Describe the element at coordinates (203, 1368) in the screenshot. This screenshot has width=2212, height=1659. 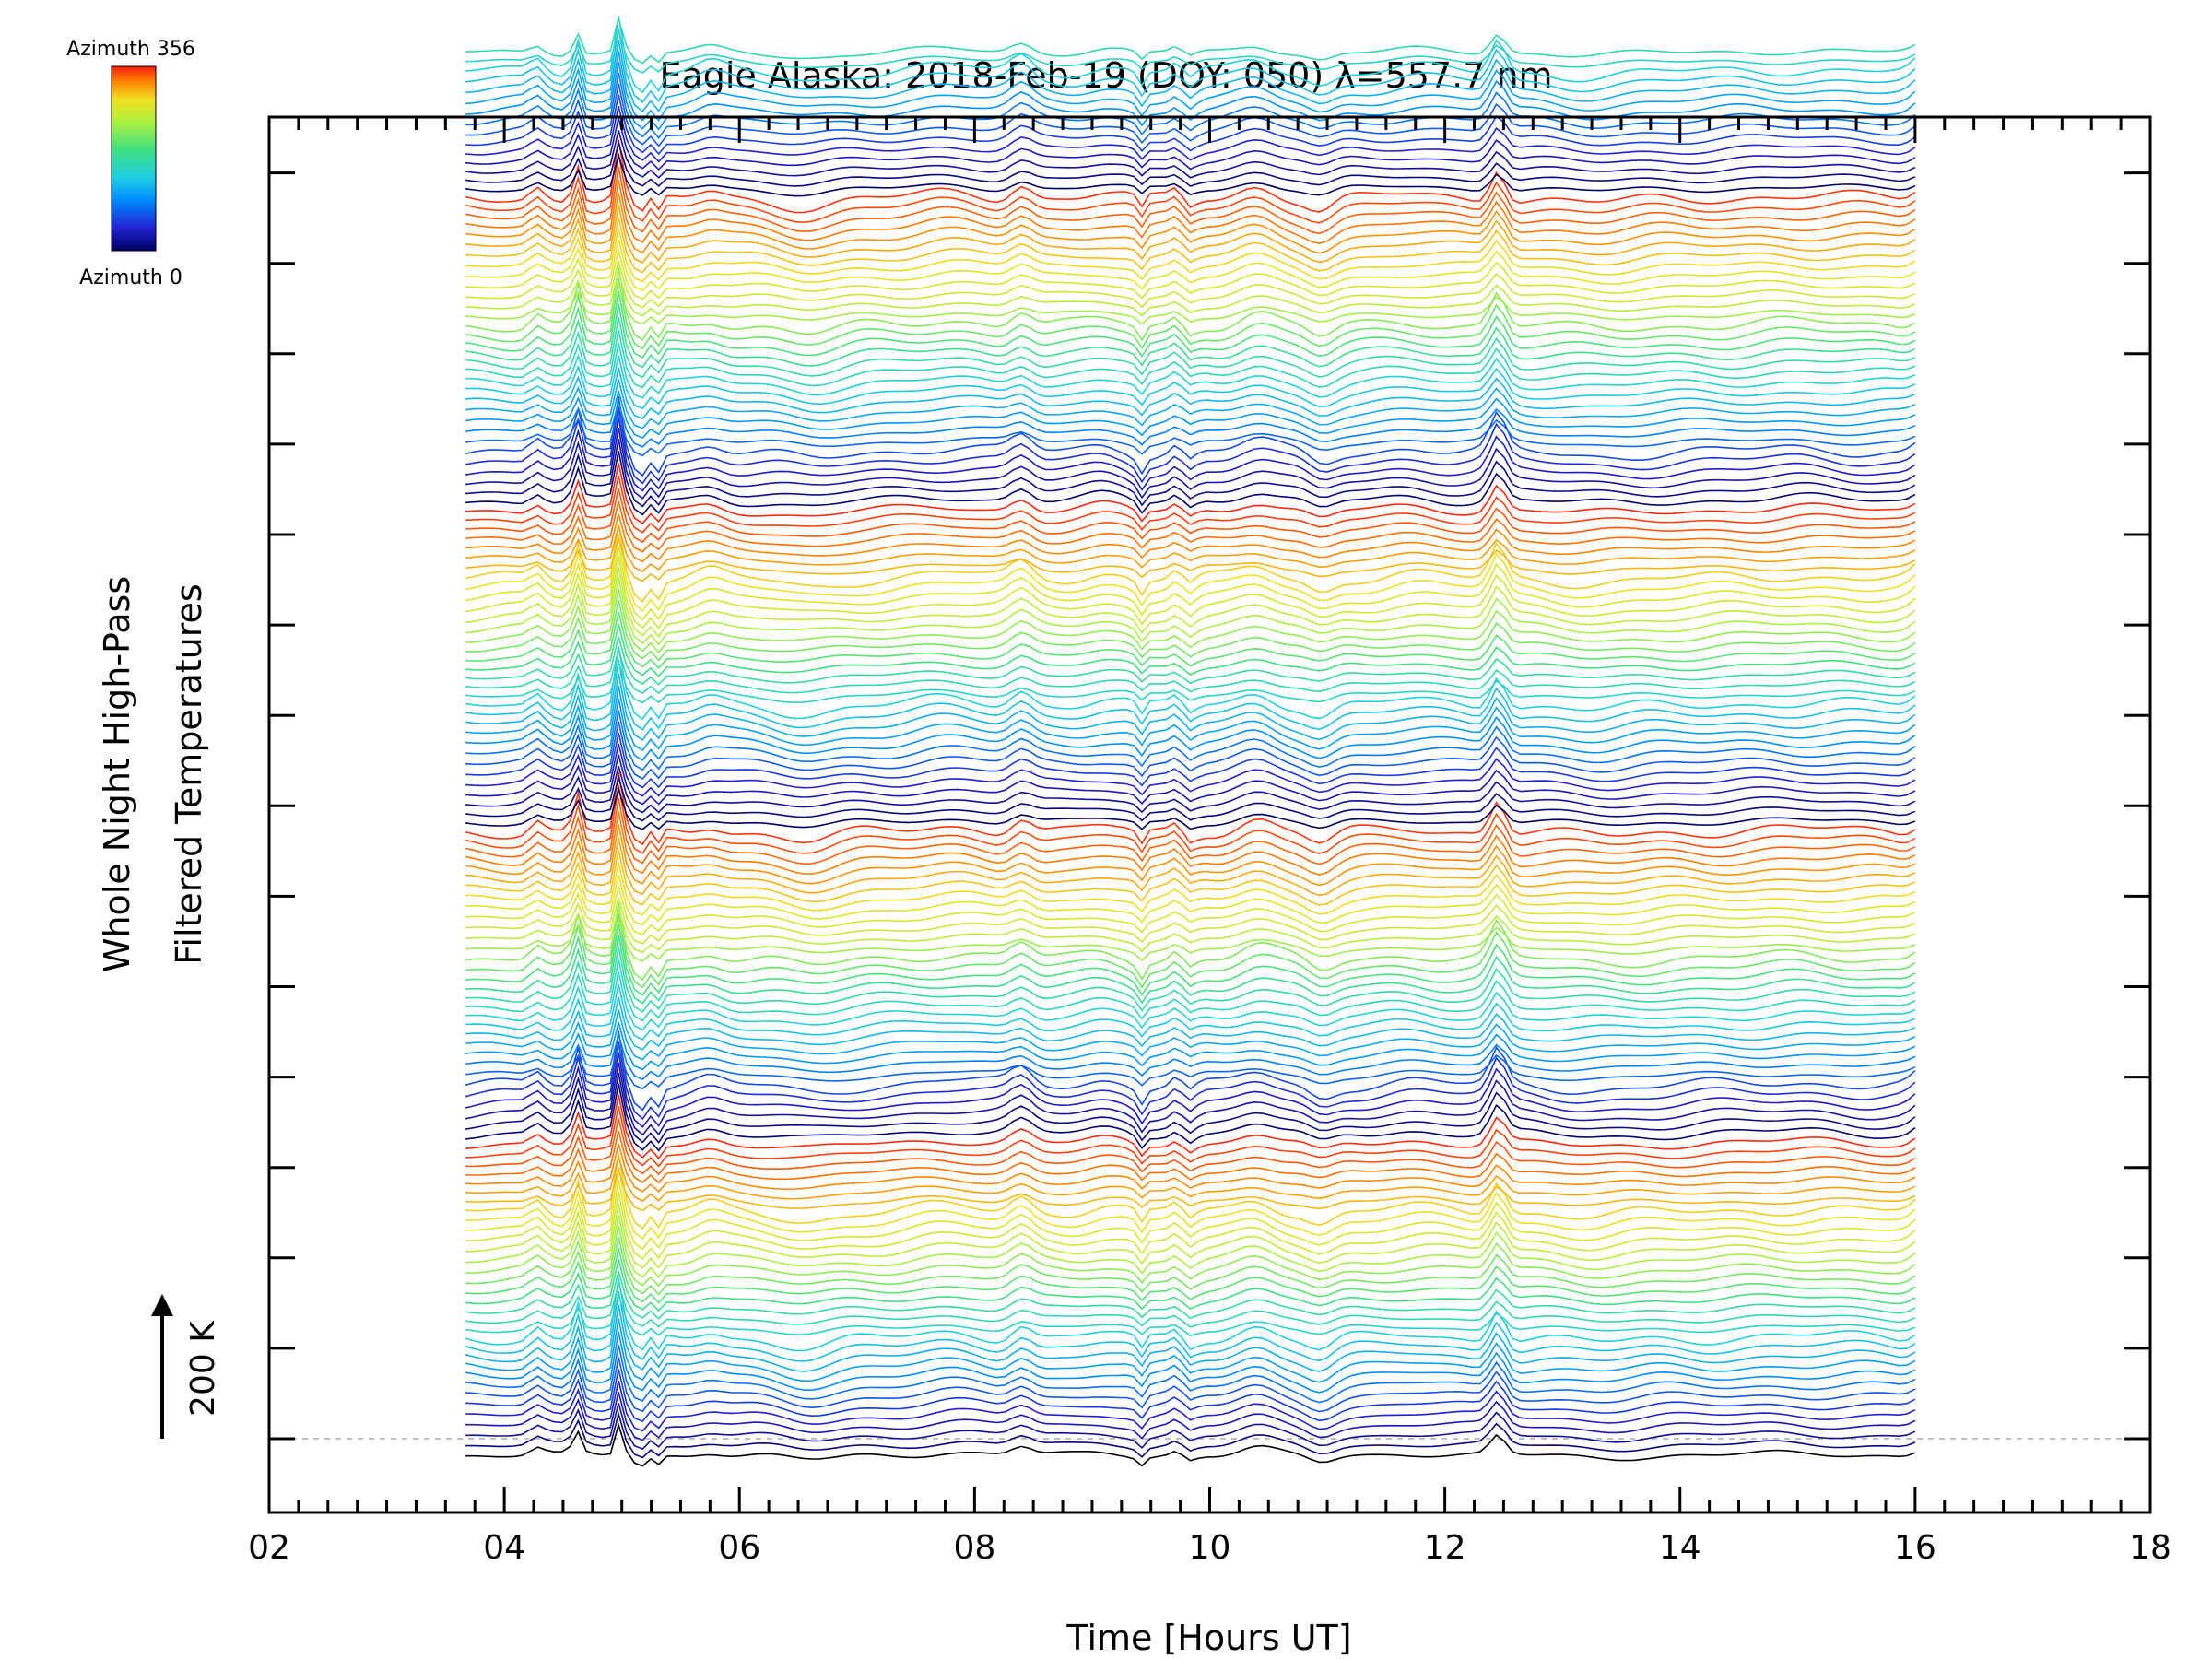
I see `scale-bar-label: 200 K` at that location.